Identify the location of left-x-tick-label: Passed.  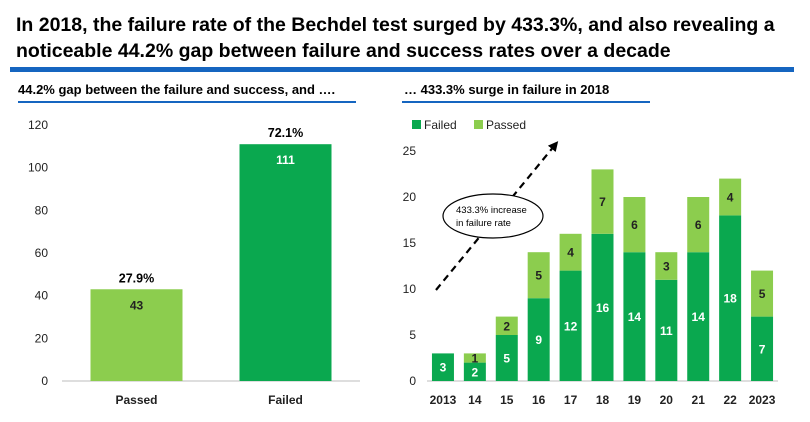
(136, 400).